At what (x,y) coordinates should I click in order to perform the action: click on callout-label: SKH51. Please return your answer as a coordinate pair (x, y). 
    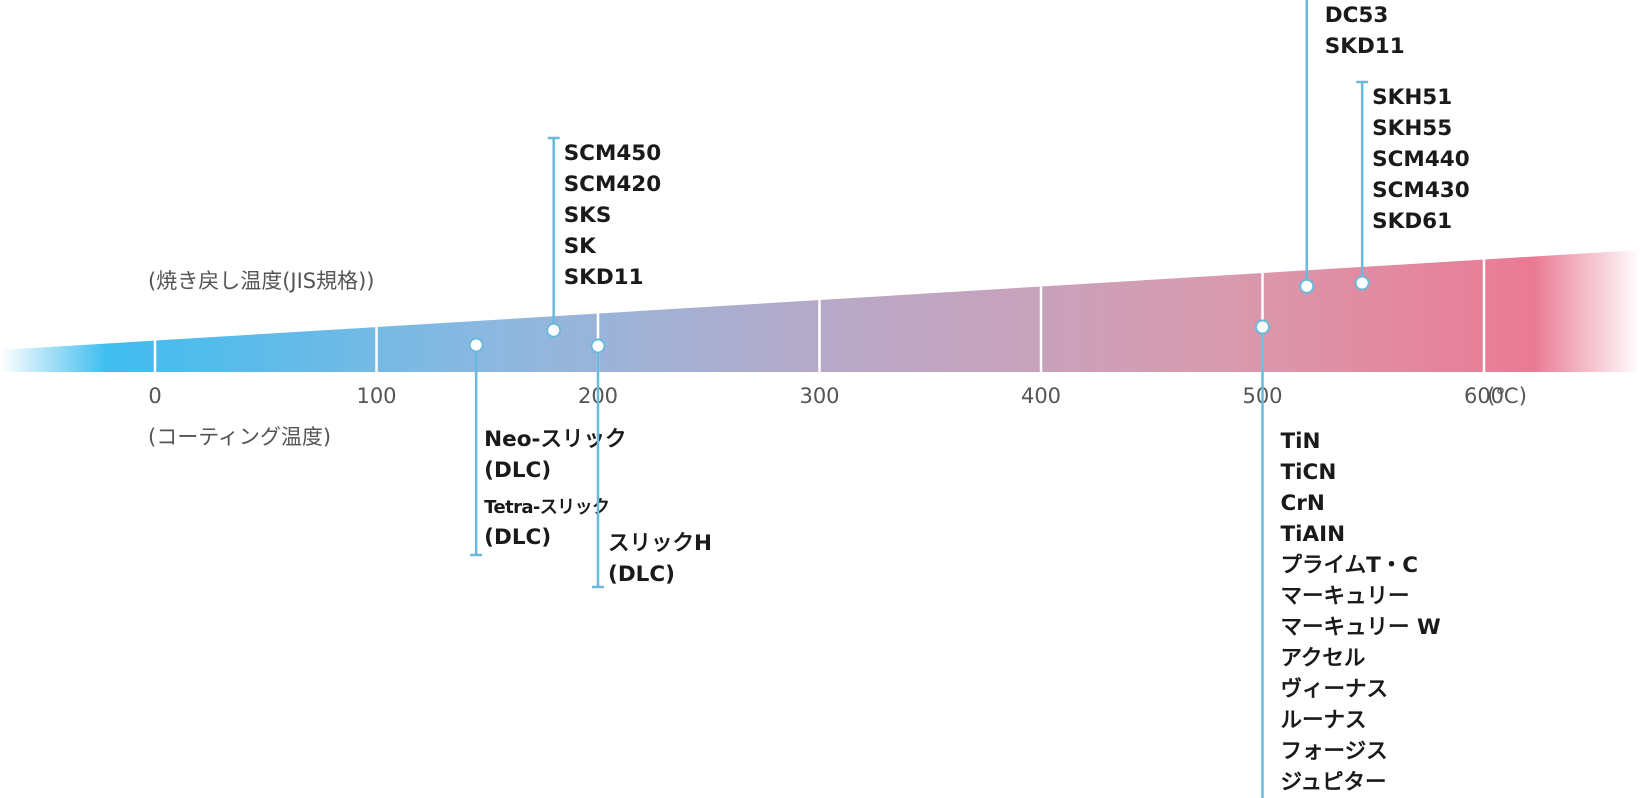
    Looking at the image, I should click on (1412, 97).